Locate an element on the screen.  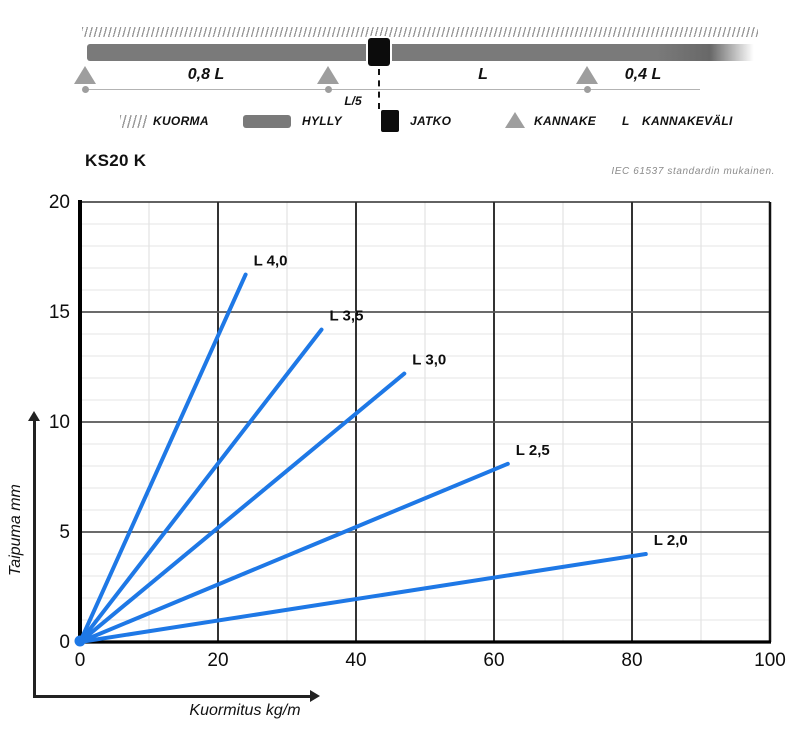
chart-line-L40 is located at coordinates (163, 458).